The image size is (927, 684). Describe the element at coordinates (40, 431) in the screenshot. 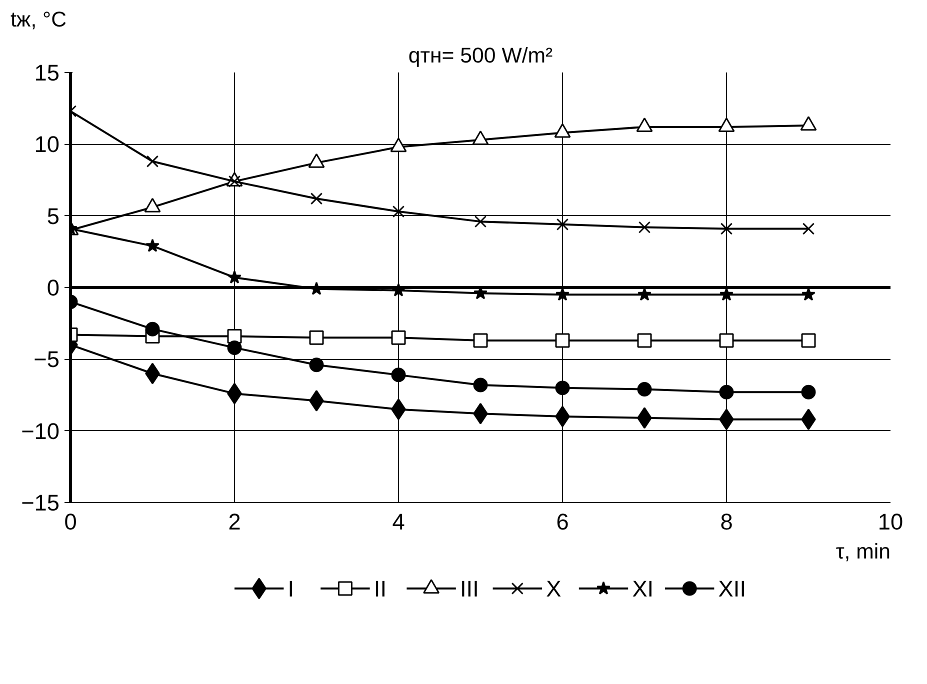

I see `y-tick-label: −10` at that location.